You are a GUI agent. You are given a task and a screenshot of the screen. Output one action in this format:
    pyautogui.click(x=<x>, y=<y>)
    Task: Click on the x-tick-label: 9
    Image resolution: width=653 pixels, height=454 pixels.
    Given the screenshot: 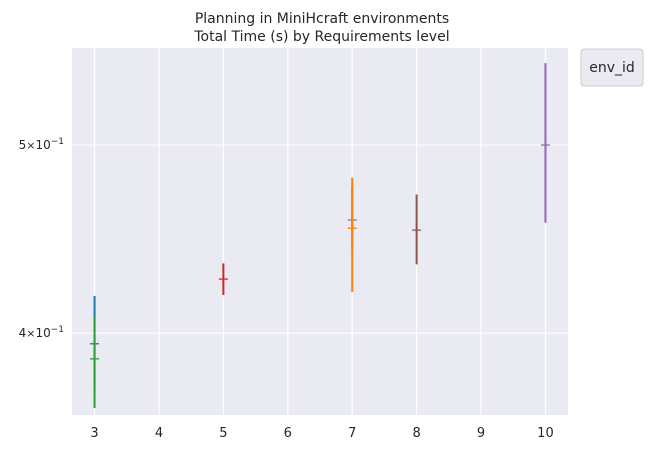 What is the action you would take?
    pyautogui.click(x=481, y=433)
    